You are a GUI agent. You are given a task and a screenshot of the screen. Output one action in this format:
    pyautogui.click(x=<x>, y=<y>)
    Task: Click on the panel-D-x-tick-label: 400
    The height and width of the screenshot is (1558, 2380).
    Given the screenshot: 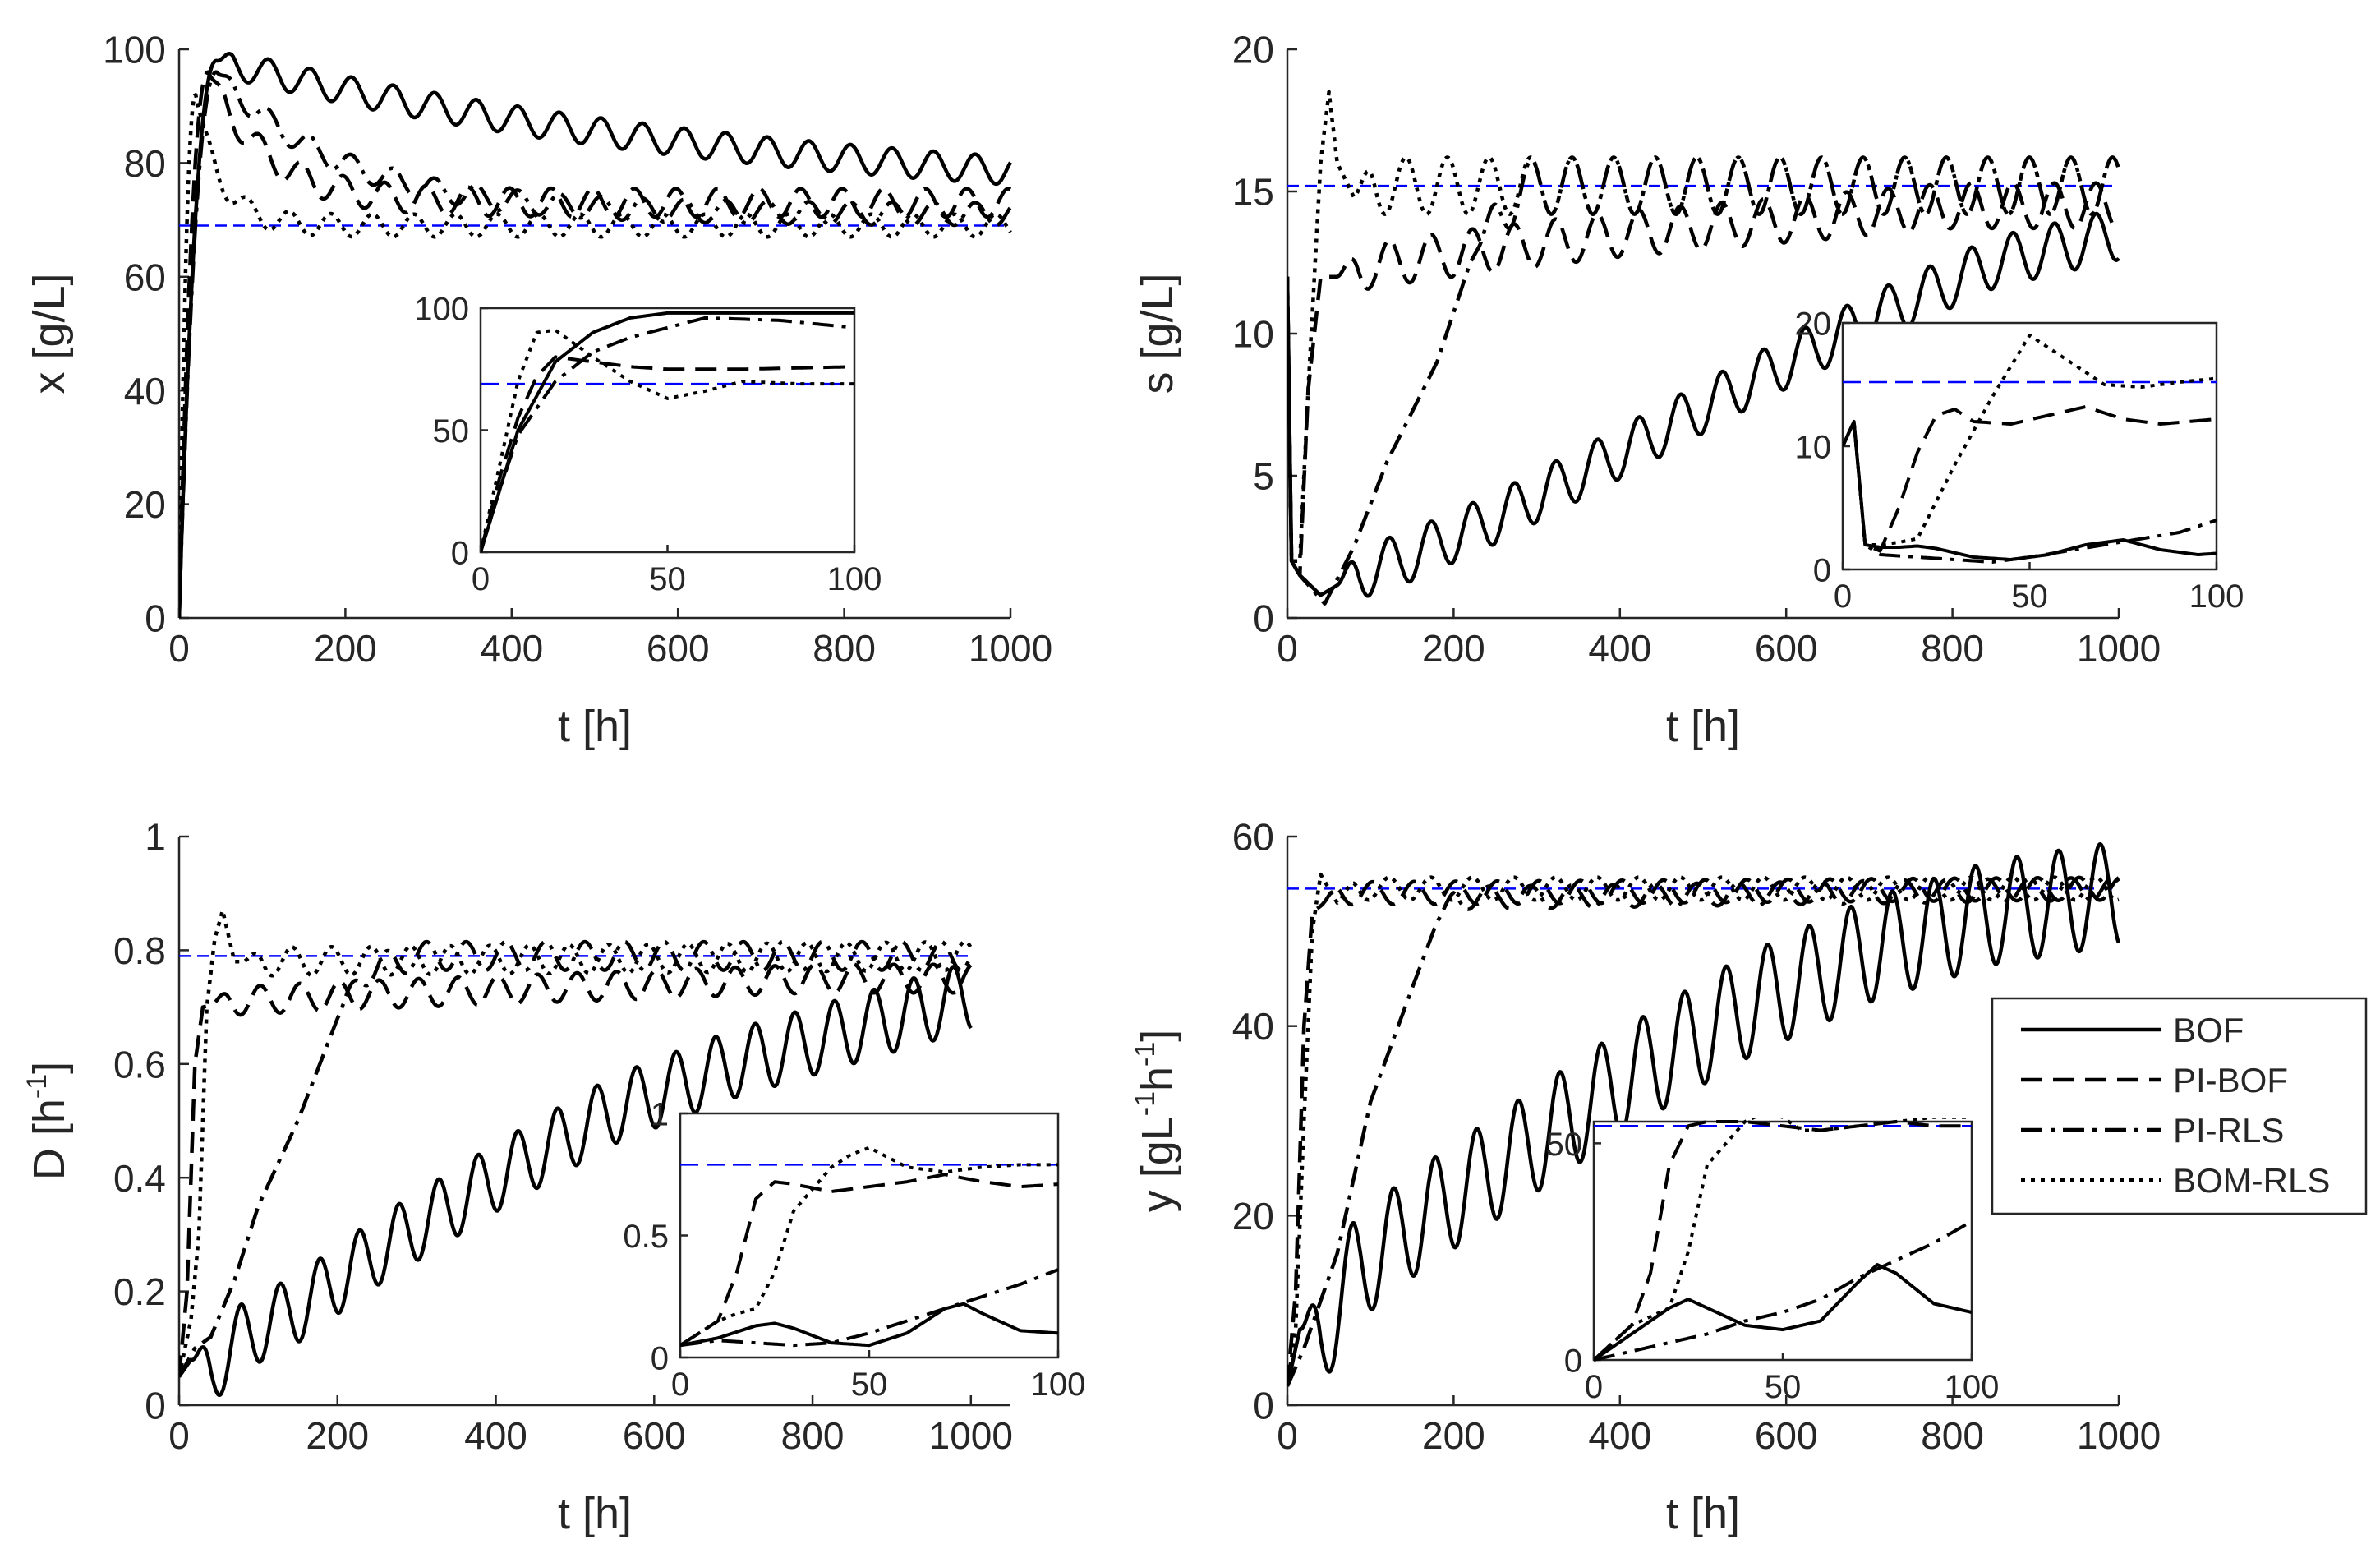 What is the action you would take?
    pyautogui.click(x=495, y=1435)
    